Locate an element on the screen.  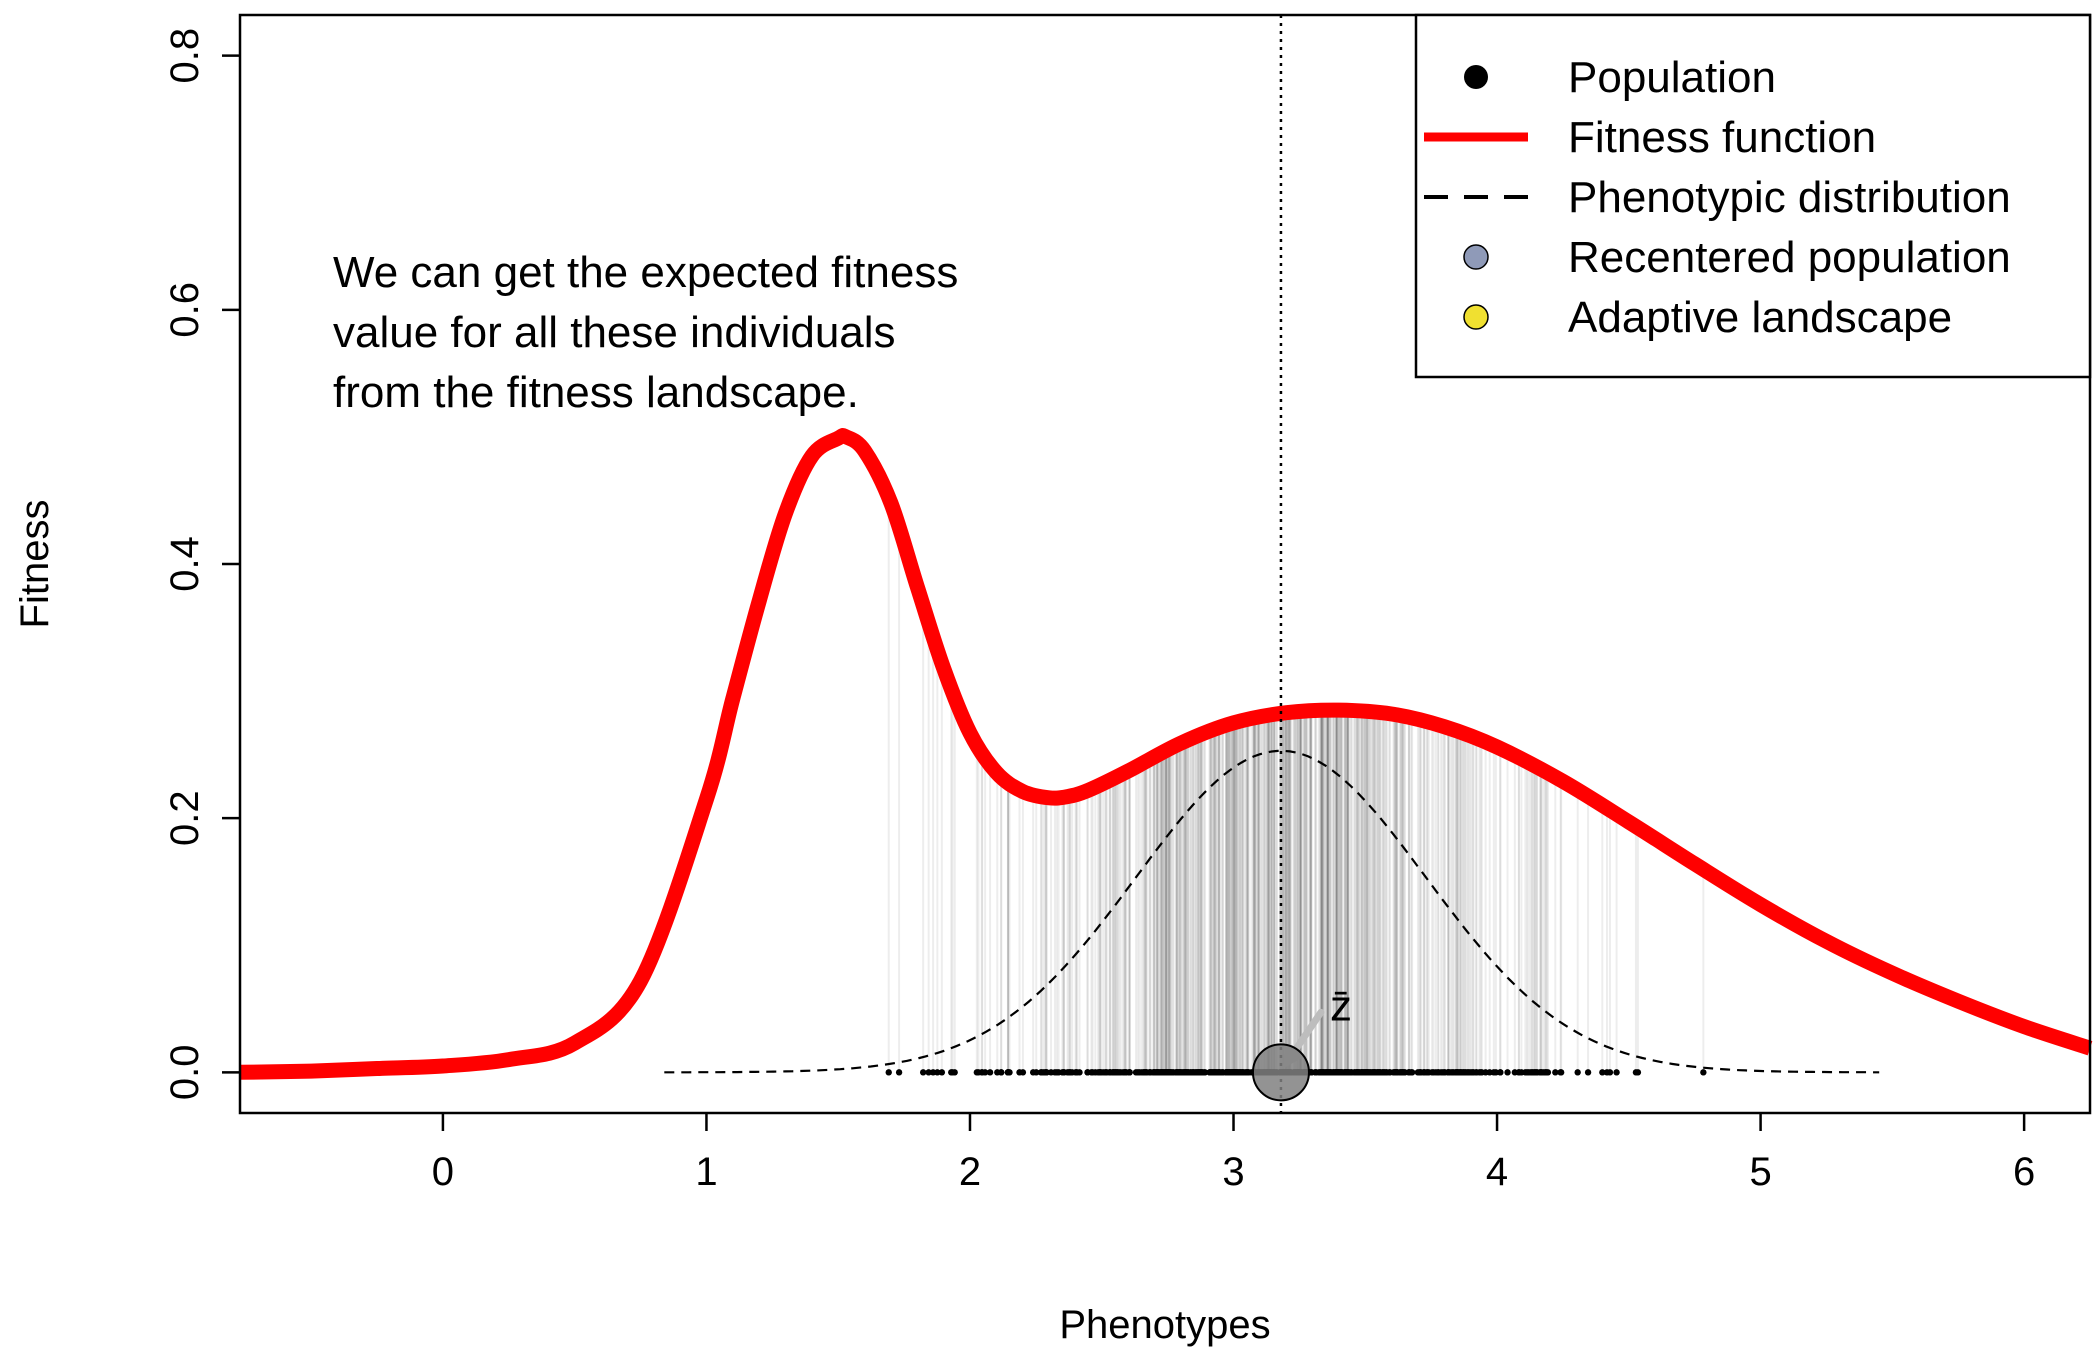
legend-label-0: Population is located at coordinates (1672, 77).